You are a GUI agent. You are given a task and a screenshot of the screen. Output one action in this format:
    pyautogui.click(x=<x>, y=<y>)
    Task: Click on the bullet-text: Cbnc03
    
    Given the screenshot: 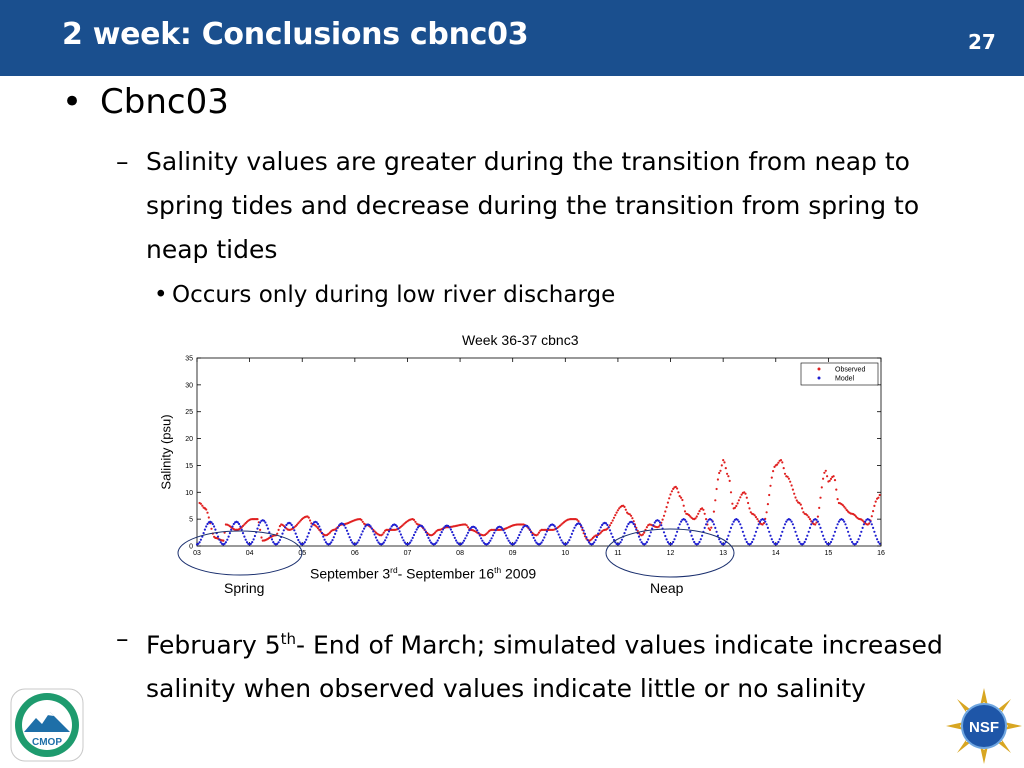 What is the action you would take?
    pyautogui.click(x=164, y=102)
    